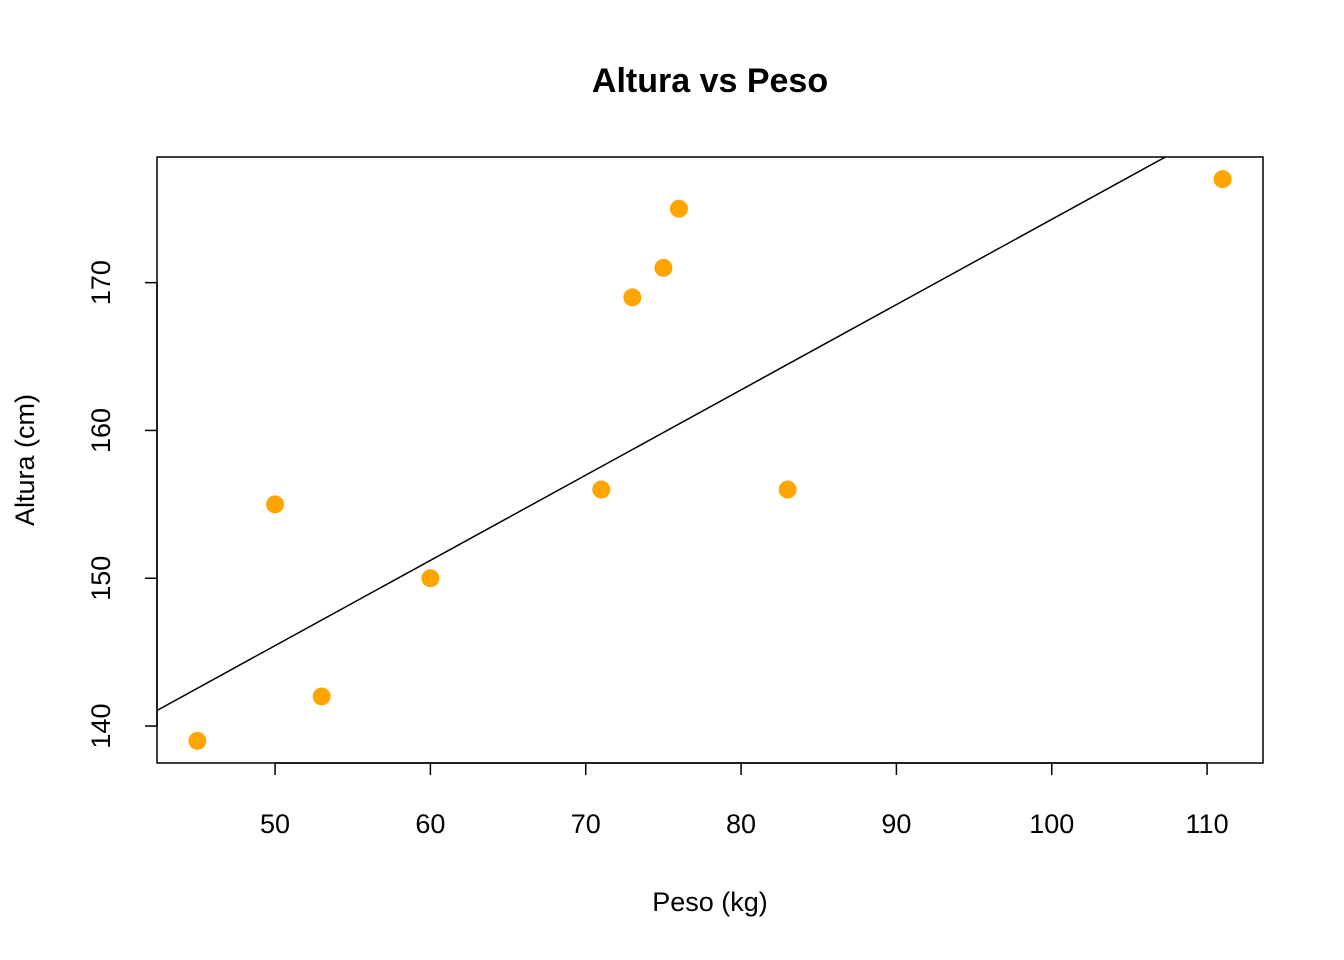 This screenshot has width=1344, height=960. What do you see at coordinates (896, 824) in the screenshot?
I see `x-tick-label: 90` at bounding box center [896, 824].